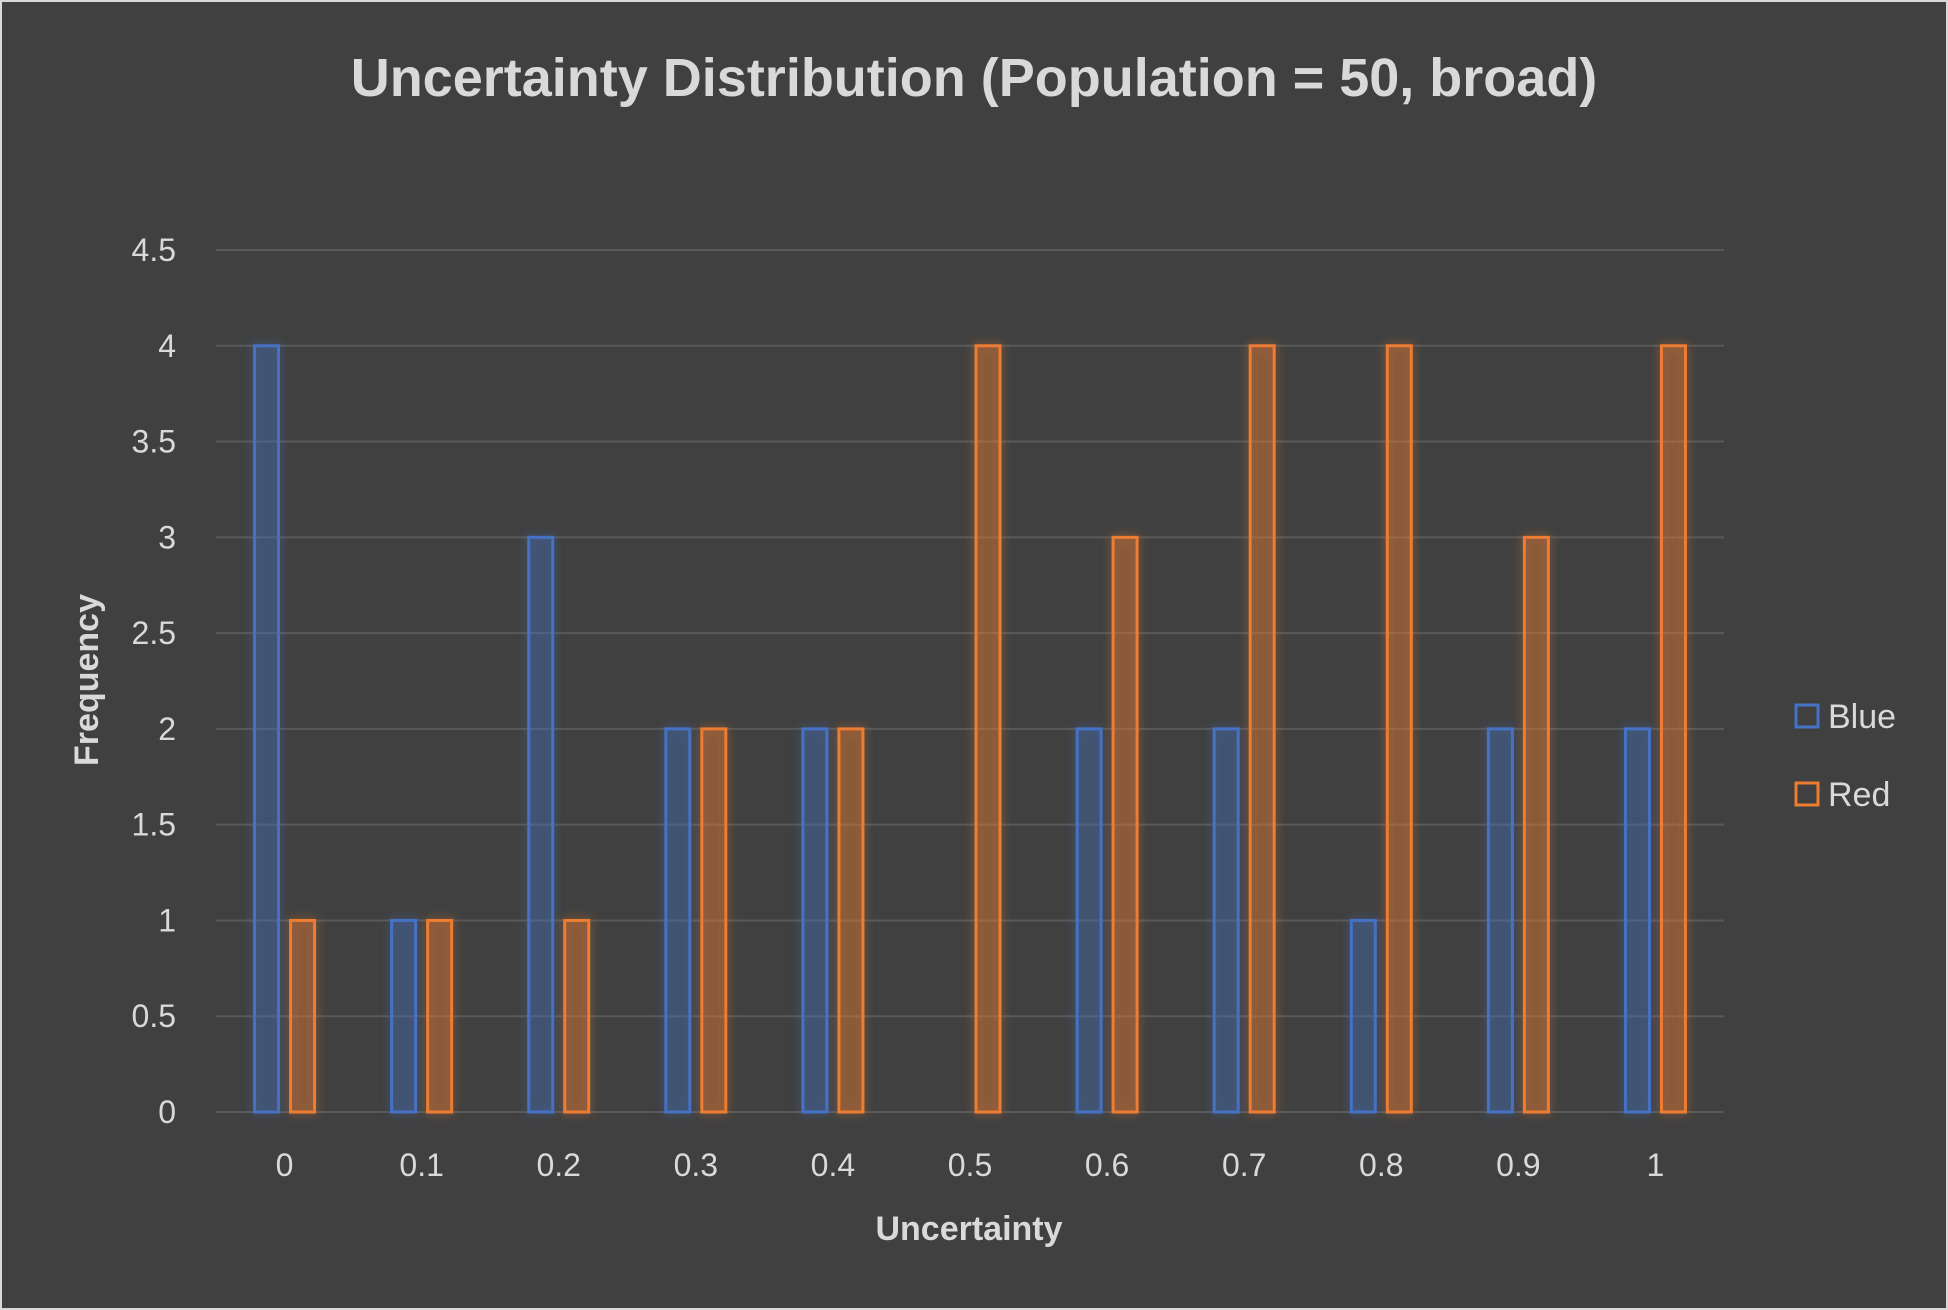 This screenshot has width=1948, height=1310. Describe the element at coordinates (1656, 1165) in the screenshot. I see `x-tick-label: 1` at that location.